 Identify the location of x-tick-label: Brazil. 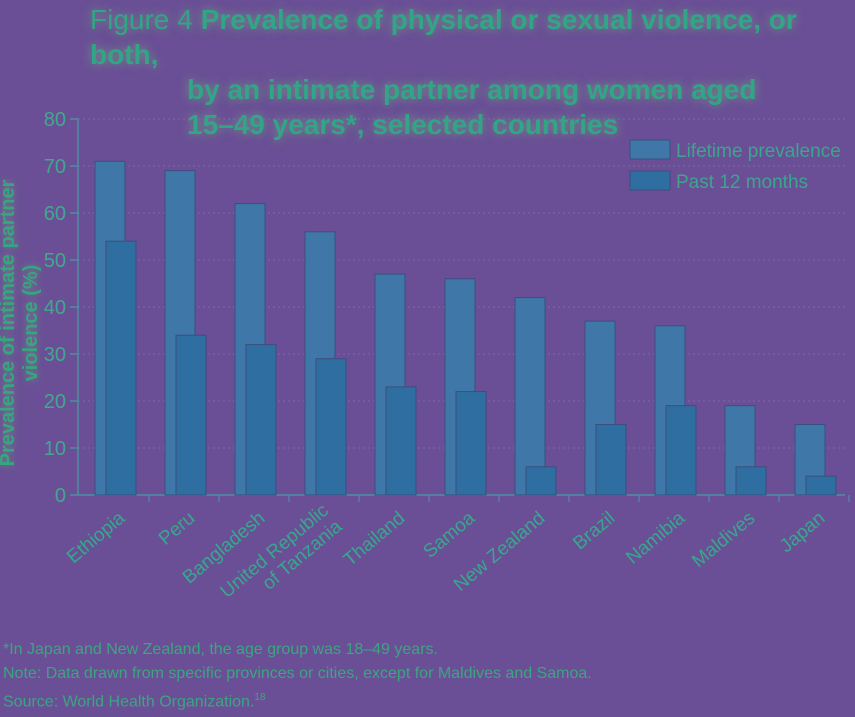
(594, 531).